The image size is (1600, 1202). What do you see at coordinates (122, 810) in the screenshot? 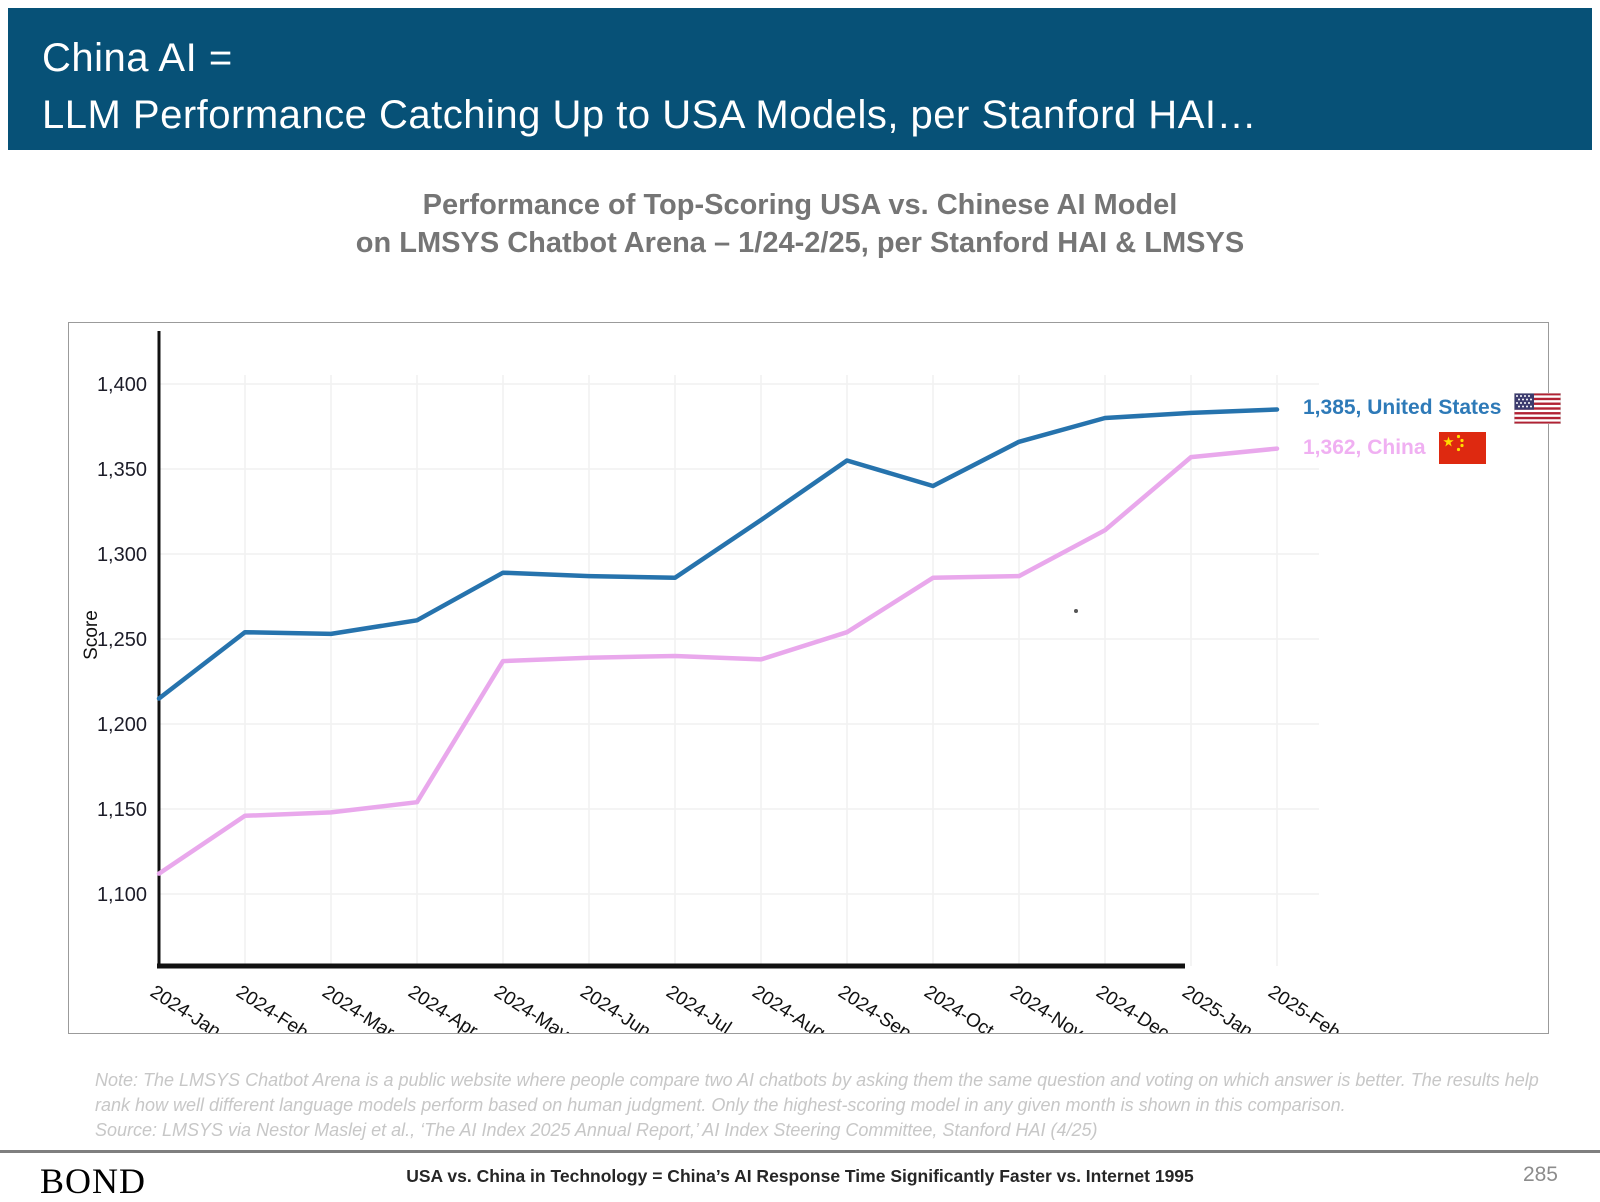
I see `y-tick-label: 1,150` at bounding box center [122, 810].